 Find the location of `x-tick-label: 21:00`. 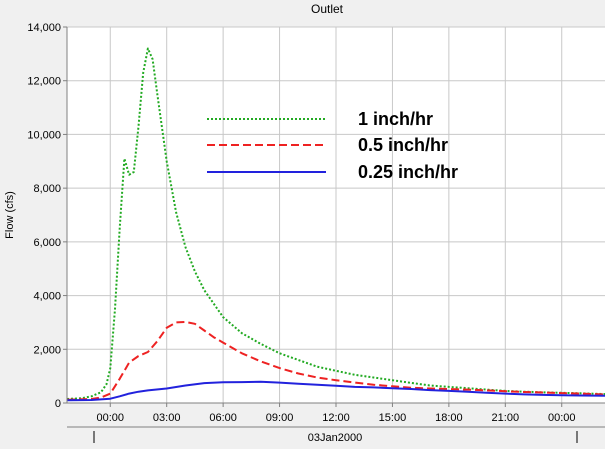

x-tick-label: 21:00 is located at coordinates (506, 418).